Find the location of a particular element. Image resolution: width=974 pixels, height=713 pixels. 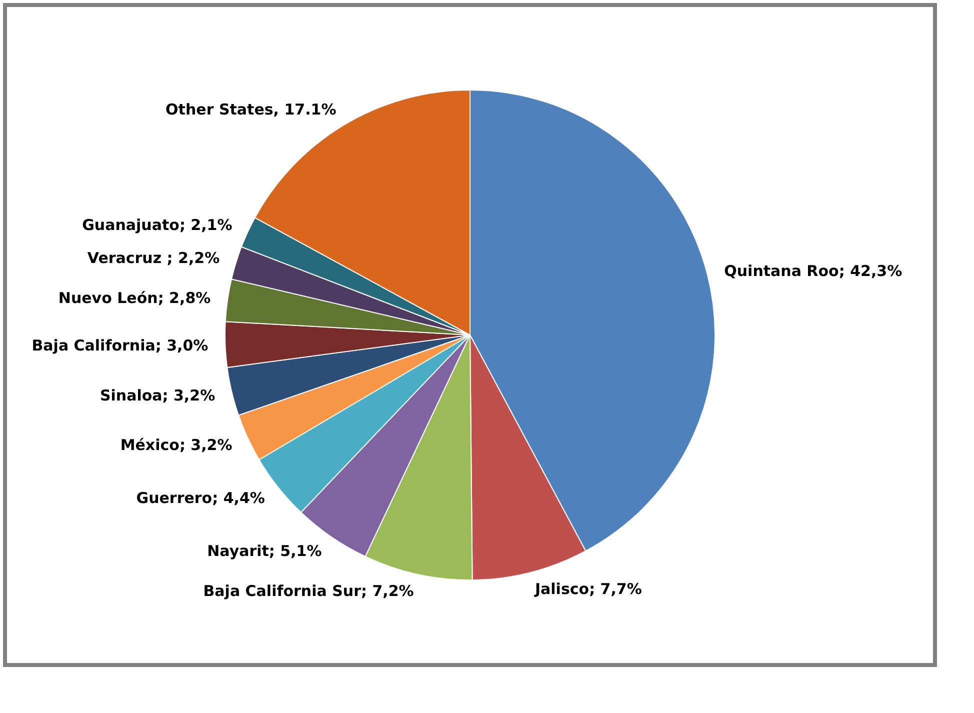

slice-label: Jalisco; 7,7% is located at coordinates (588, 589).